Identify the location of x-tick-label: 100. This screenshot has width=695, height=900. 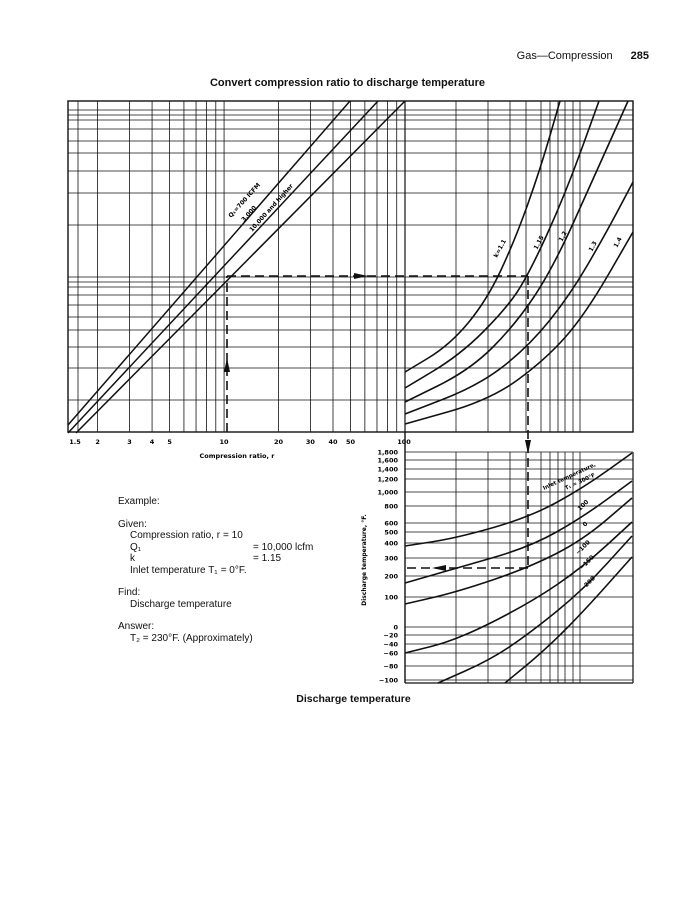
(404, 442).